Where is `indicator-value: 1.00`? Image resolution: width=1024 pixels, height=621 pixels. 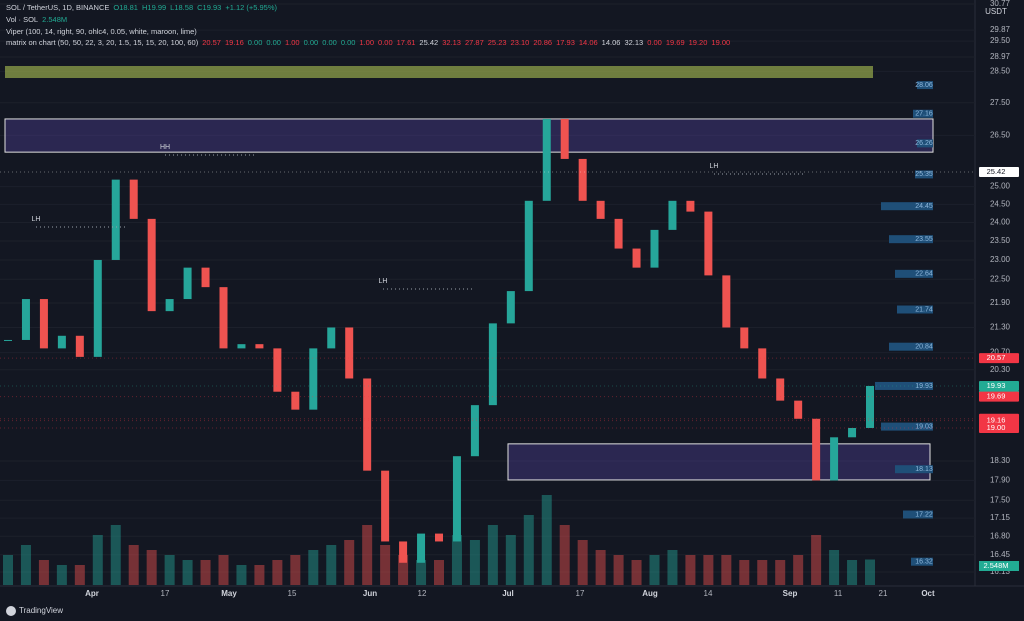 indicator-value: 1.00 is located at coordinates (292, 42).